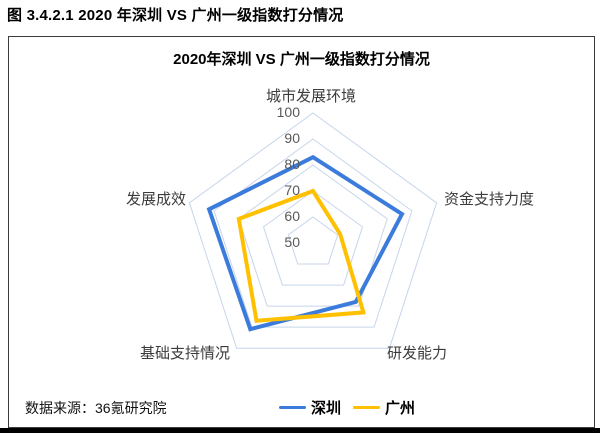 This screenshot has height=440, width=600. I want to click on axis-tick-label: 60, so click(292, 216).